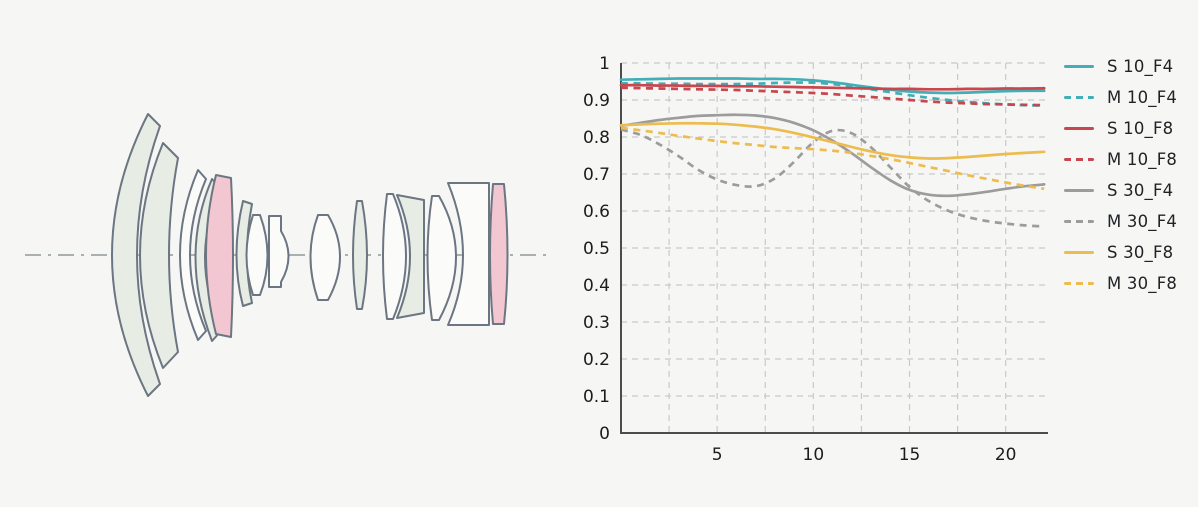  Describe the element at coordinates (1142, 221) in the screenshot. I see `legend-label: M 30_F4` at that location.